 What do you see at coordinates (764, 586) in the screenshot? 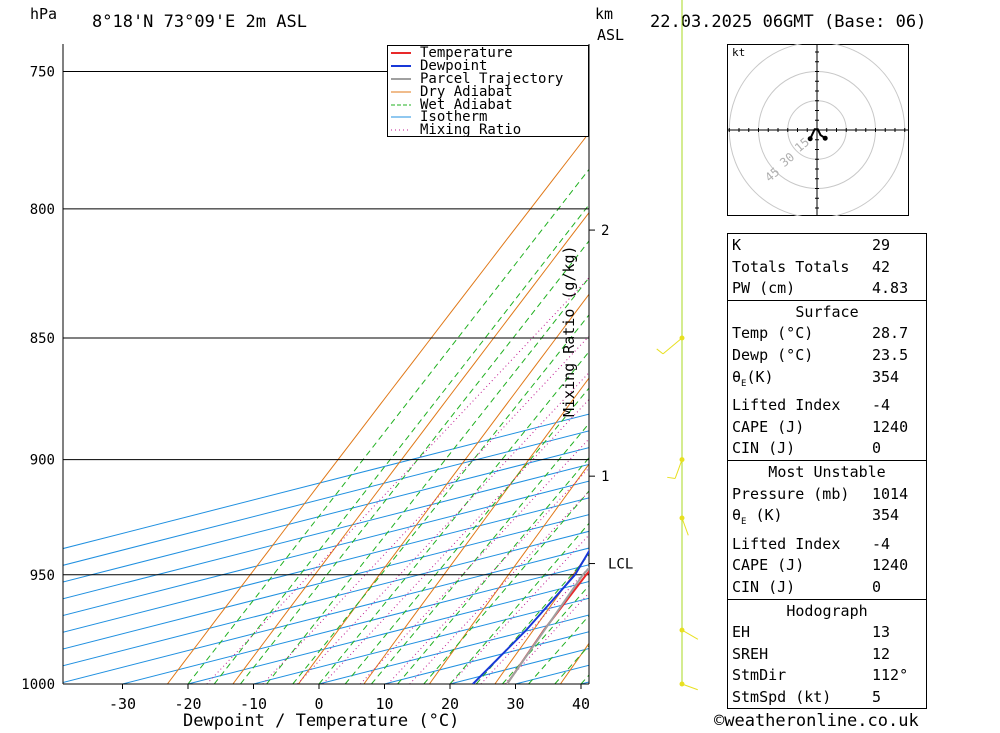
I see `mu-cin-label: CIN (J)` at bounding box center [764, 586].